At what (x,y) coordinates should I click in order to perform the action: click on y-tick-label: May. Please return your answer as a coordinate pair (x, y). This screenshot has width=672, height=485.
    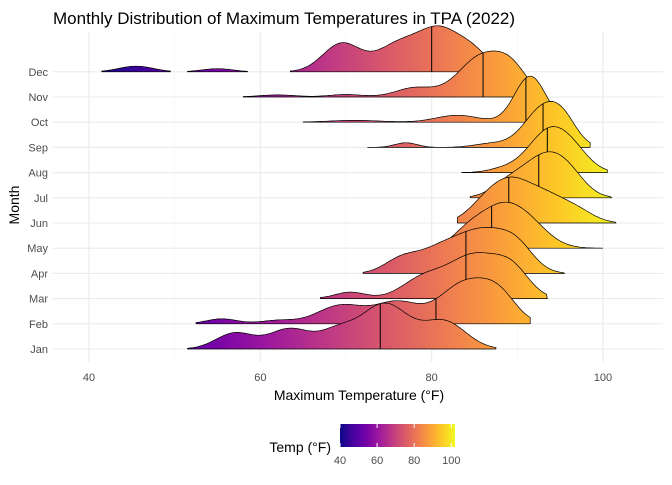
    Looking at the image, I should click on (37, 249).